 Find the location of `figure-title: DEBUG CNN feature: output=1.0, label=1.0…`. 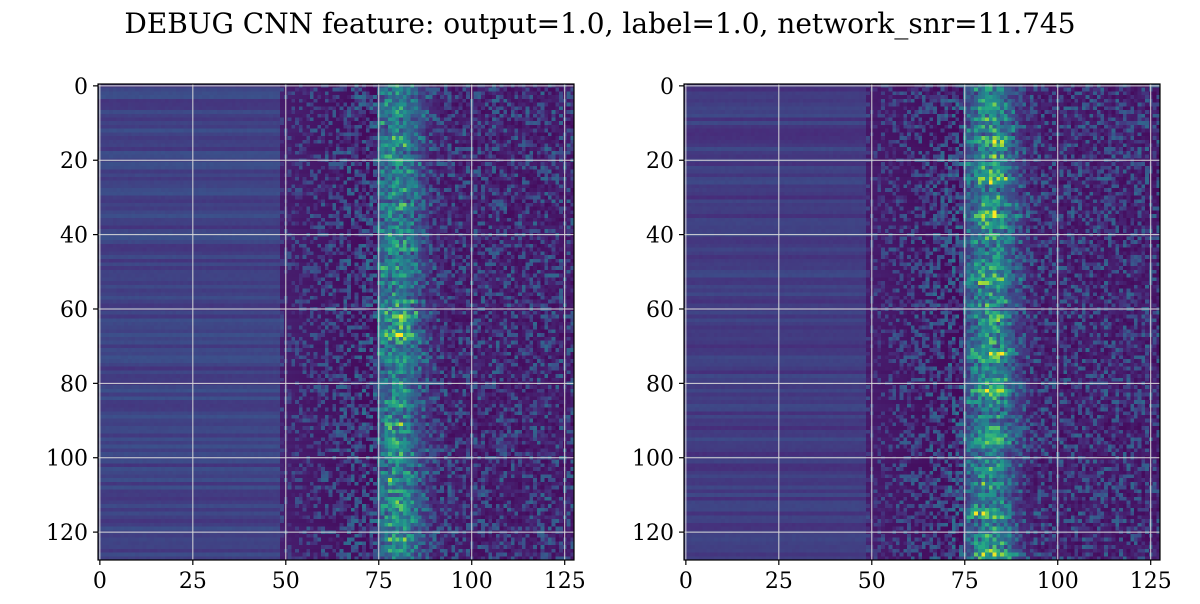

figure-title: DEBUG CNN feature: output=1.0, label=1.0… is located at coordinates (599, 23).